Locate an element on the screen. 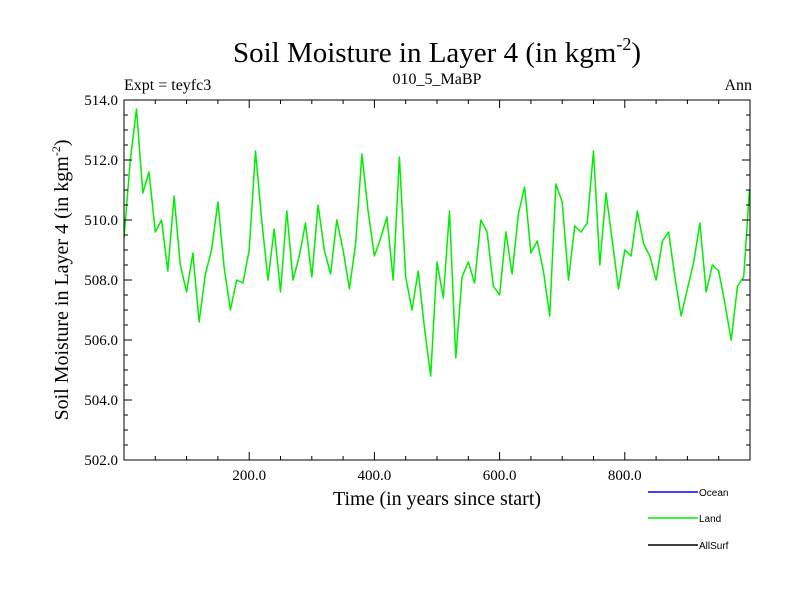 This screenshot has width=800, height=600. chart-title: Soil Moisture in Layer 4 (in kgm-2) is located at coordinates (437, 51).